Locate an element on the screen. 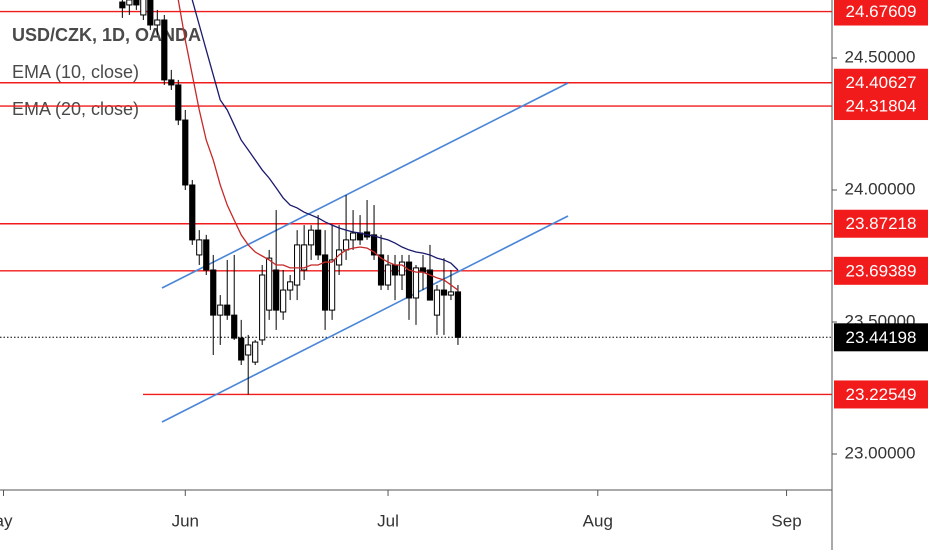 The height and width of the screenshot is (550, 932). level-label: 23.69389 is located at coordinates (881, 270).